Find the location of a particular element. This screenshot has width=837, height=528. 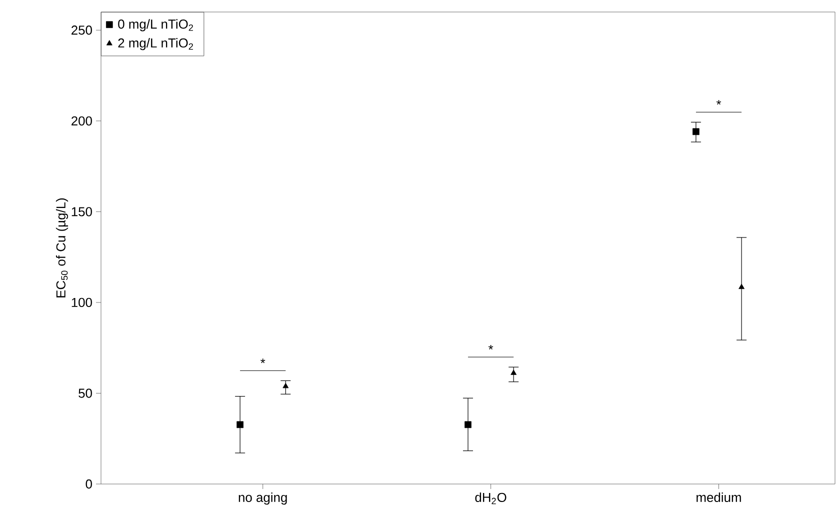

legend-label: 2 mg/L nTiO$_{2}$ is located at coordinates (155, 44).